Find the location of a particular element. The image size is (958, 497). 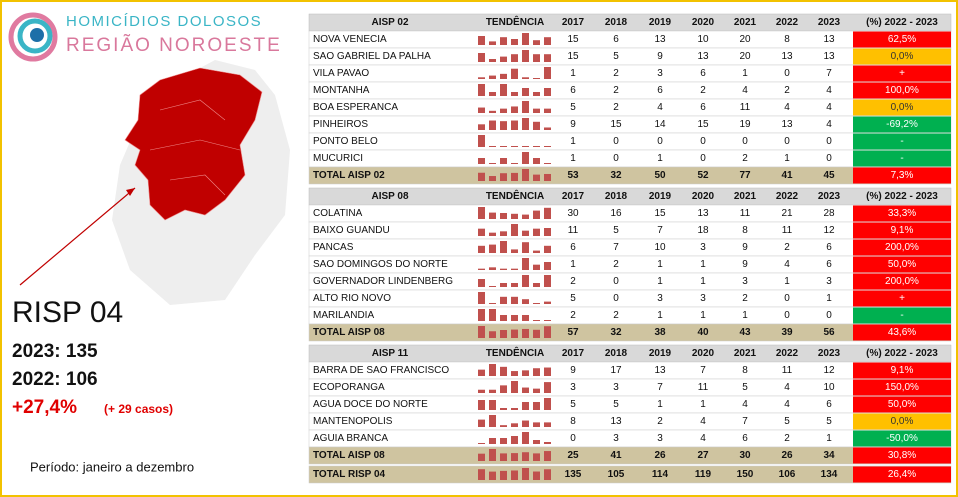

row-name: MONTANHA is located at coordinates (341, 90).